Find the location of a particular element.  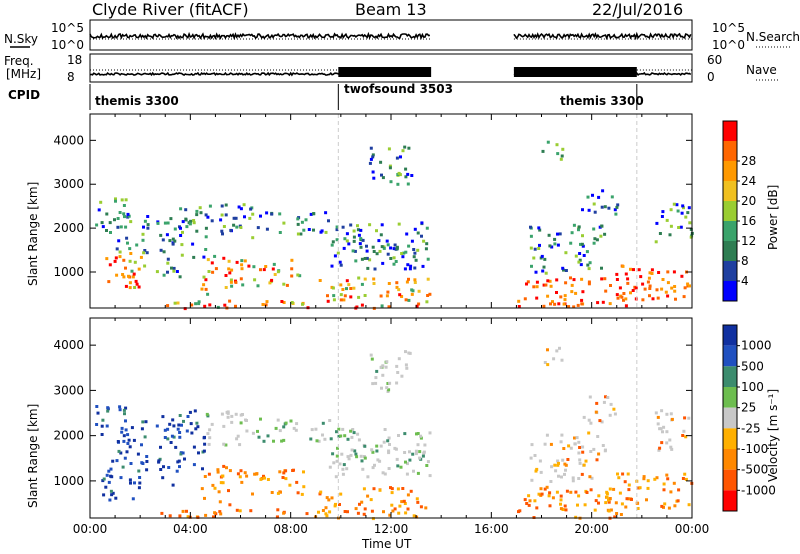

power-colorbar-tick-label: 12 is located at coordinates (748, 241).